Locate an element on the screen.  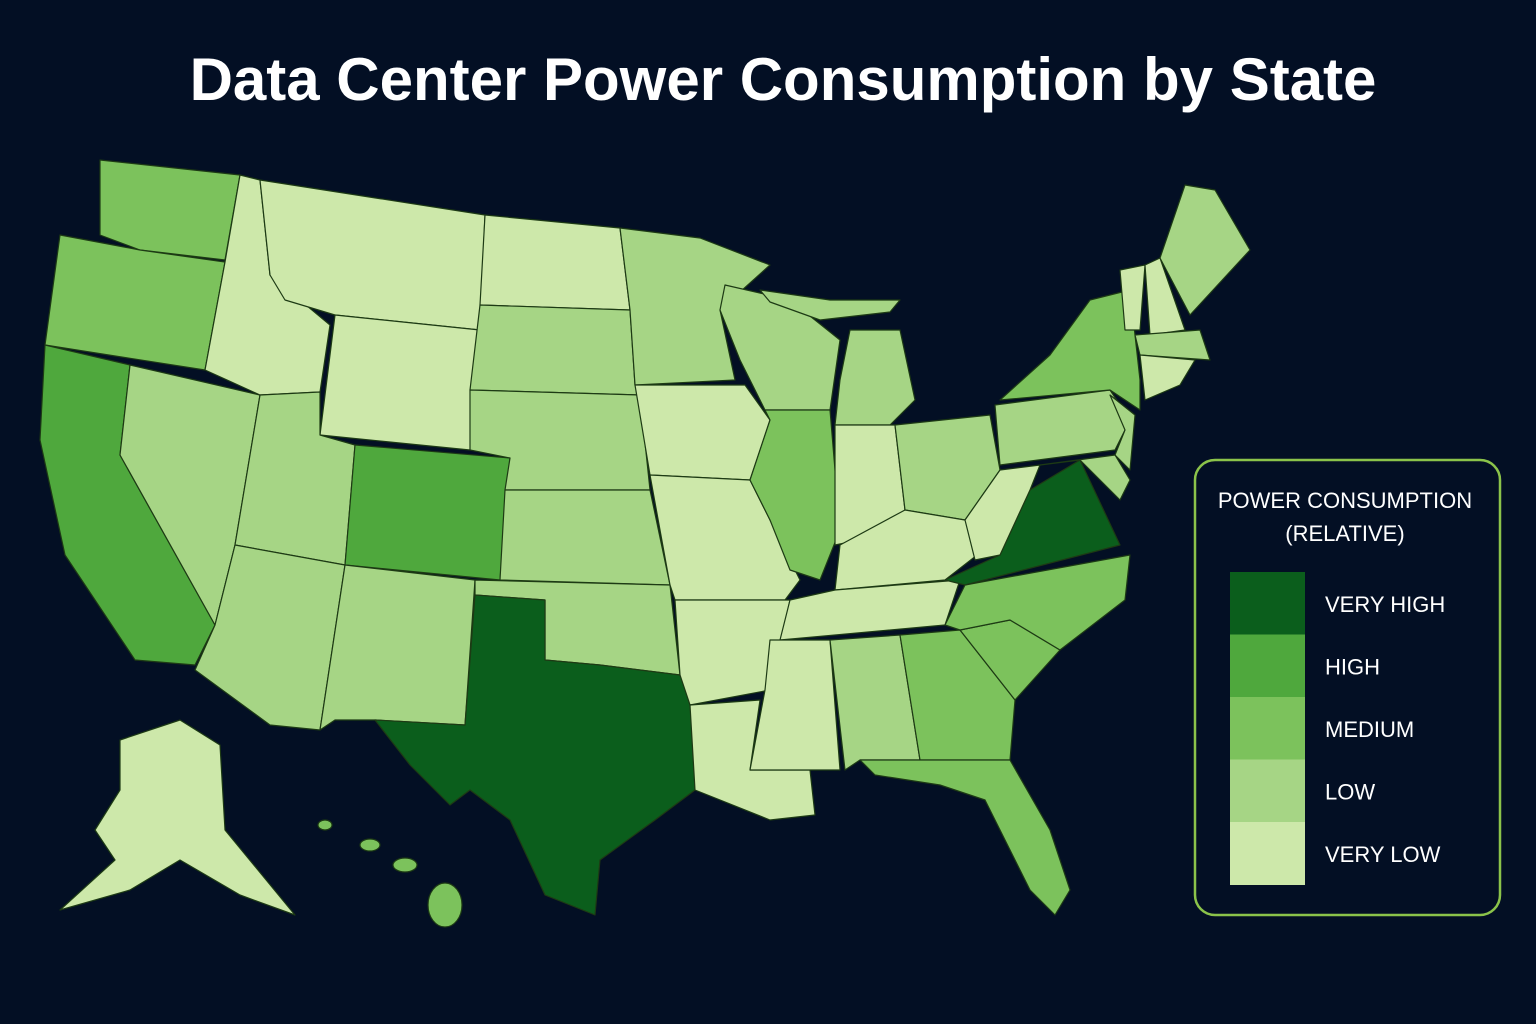
legend-label: LOW is located at coordinates (1350, 791).